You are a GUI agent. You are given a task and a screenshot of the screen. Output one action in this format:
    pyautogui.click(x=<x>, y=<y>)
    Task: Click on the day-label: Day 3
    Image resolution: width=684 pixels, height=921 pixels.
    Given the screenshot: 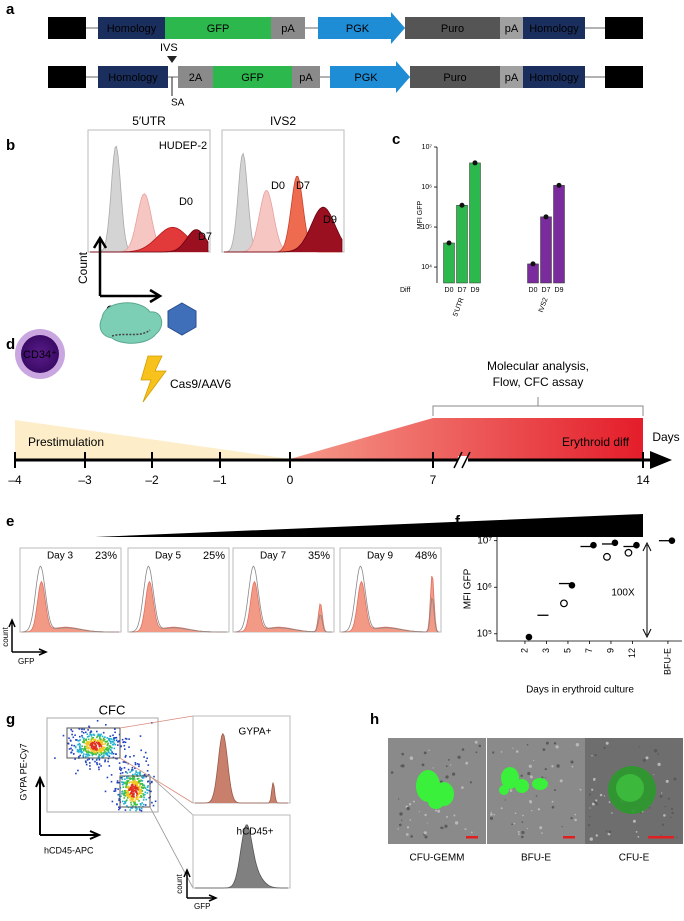 What is the action you would take?
    pyautogui.click(x=60, y=556)
    